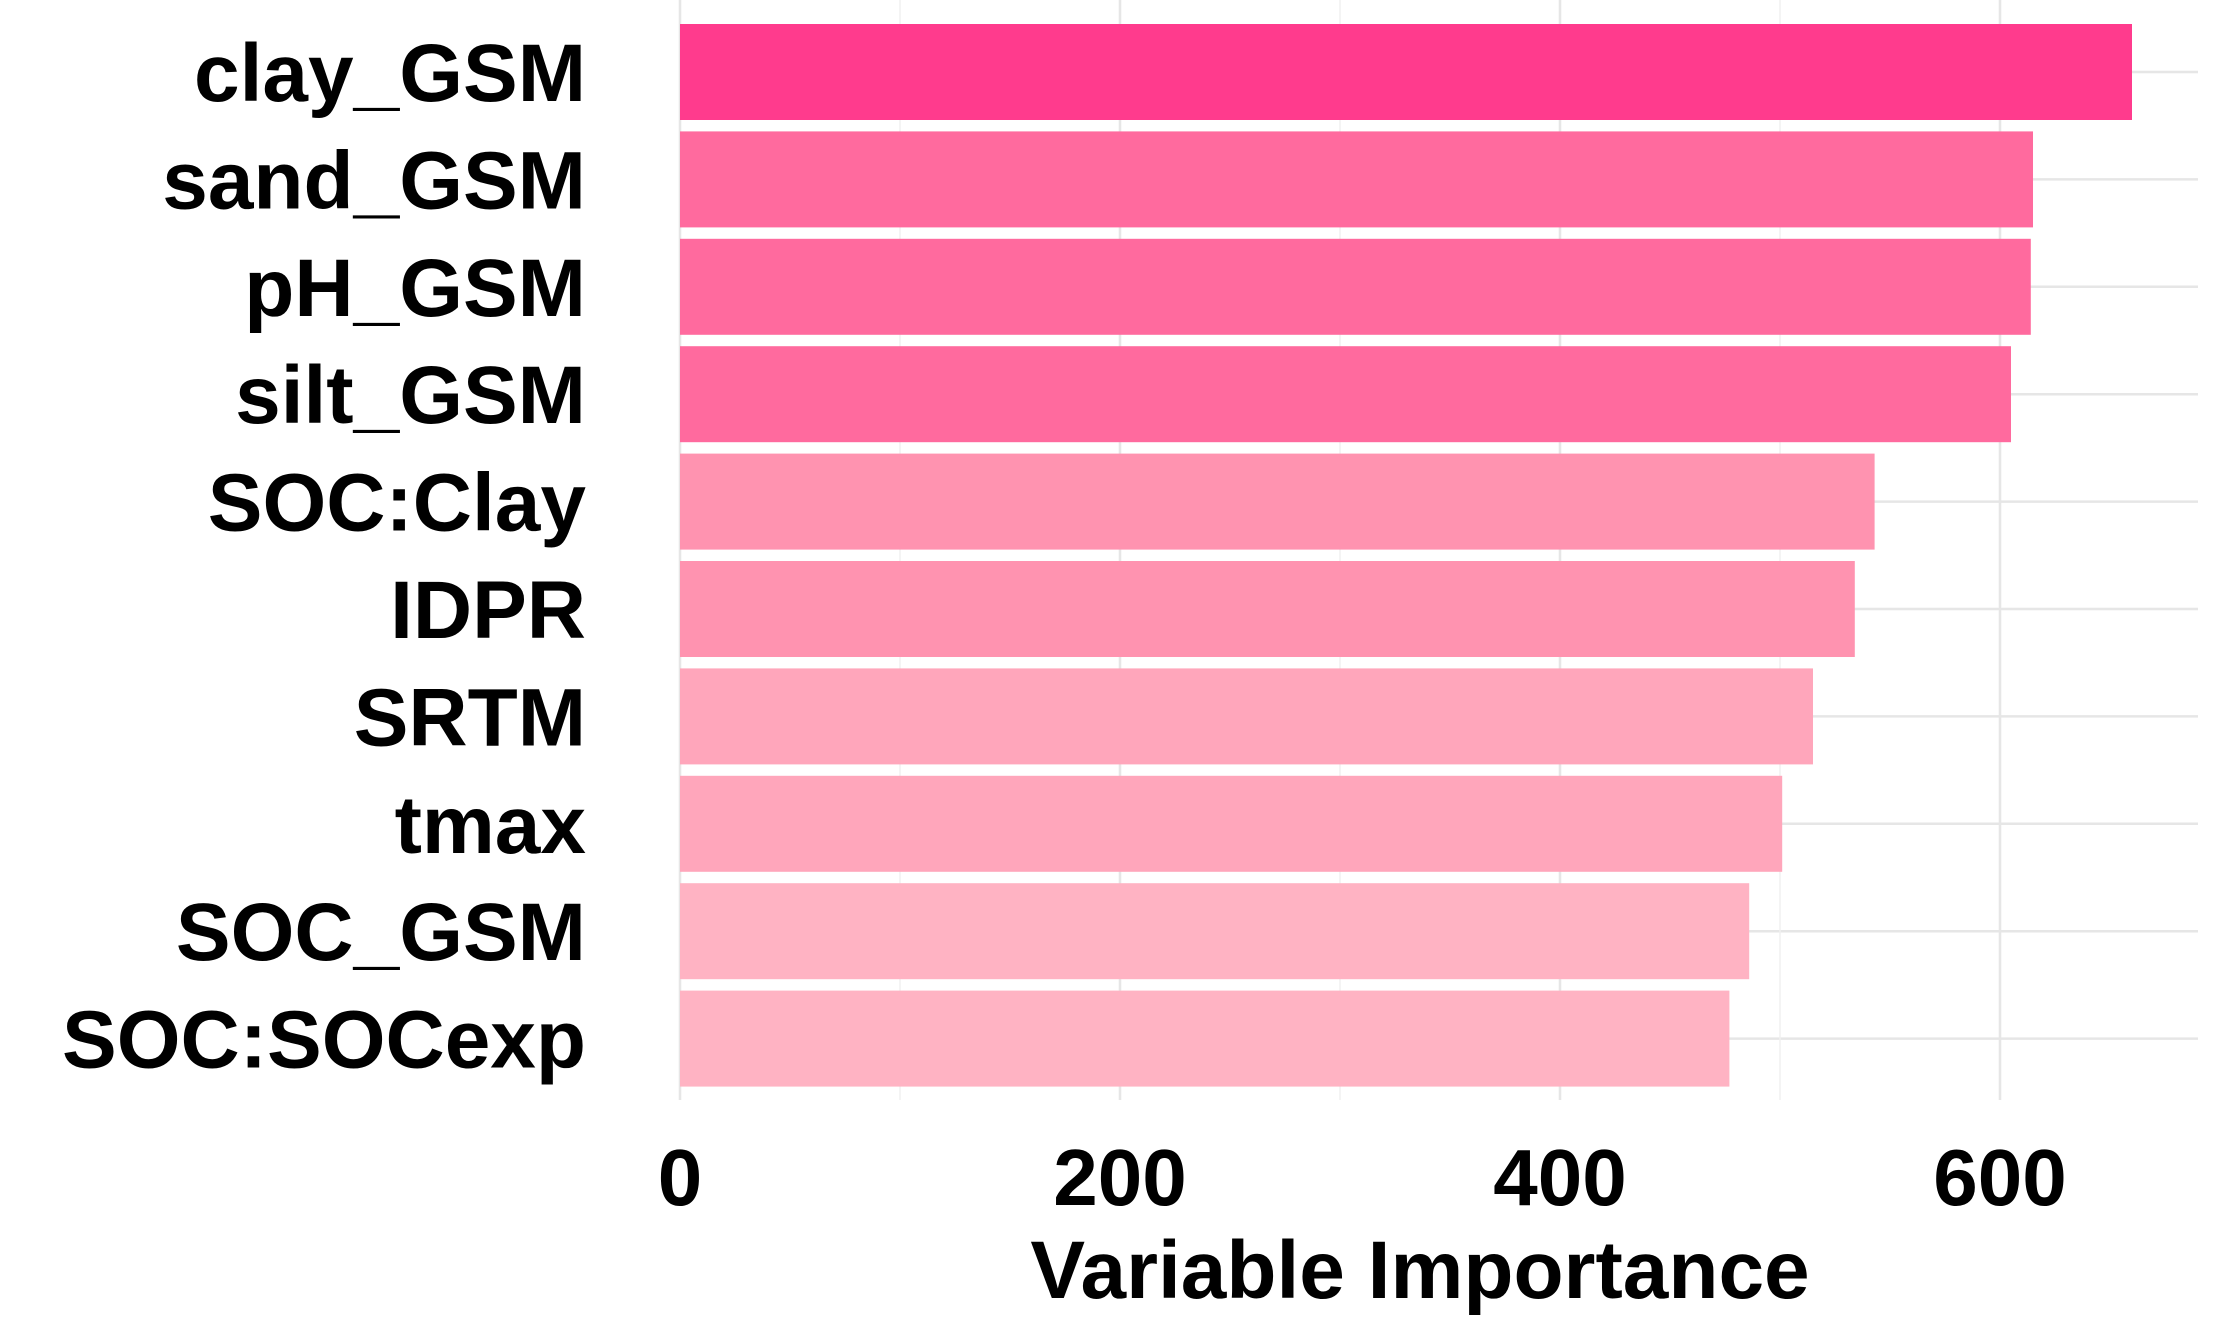 The height and width of the screenshot is (1333, 2219). I want to click on category-label: SRTM, so click(470, 717).